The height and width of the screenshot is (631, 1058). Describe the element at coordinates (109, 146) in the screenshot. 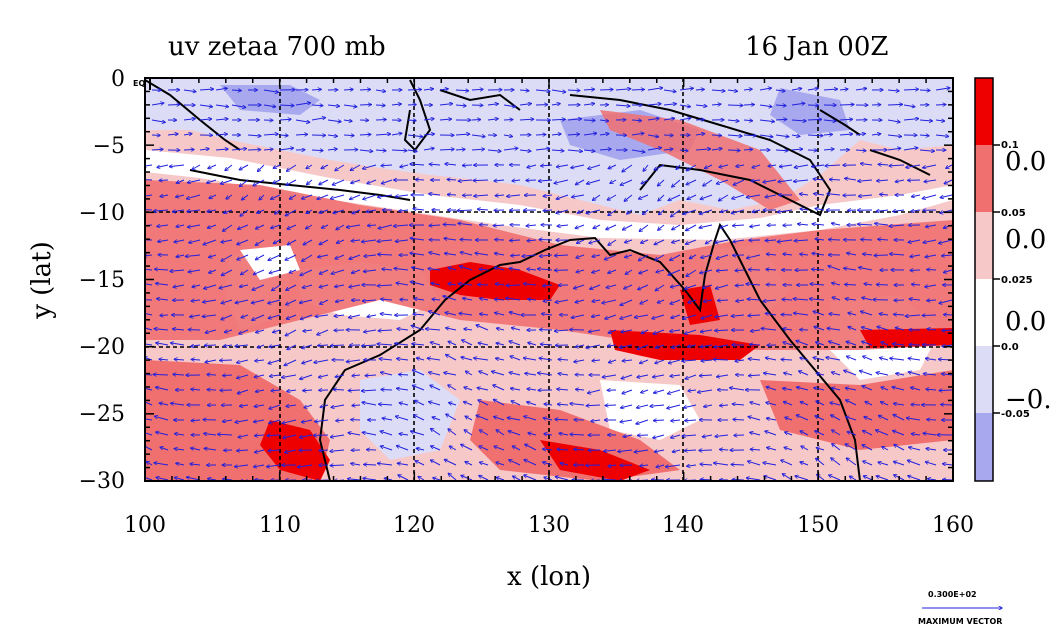

I see `y-tick-label: −5` at that location.